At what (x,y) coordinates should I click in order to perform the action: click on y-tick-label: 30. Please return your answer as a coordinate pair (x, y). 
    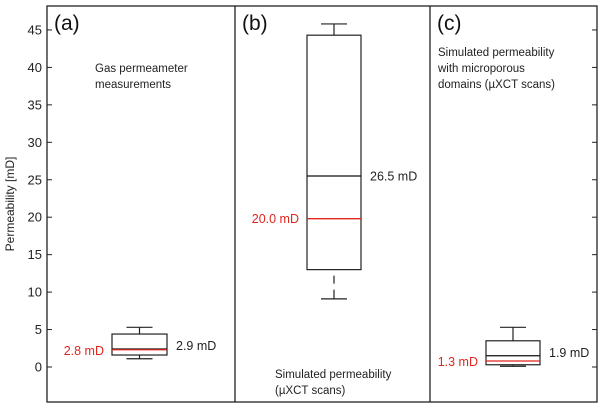
    Looking at the image, I should click on (35, 142).